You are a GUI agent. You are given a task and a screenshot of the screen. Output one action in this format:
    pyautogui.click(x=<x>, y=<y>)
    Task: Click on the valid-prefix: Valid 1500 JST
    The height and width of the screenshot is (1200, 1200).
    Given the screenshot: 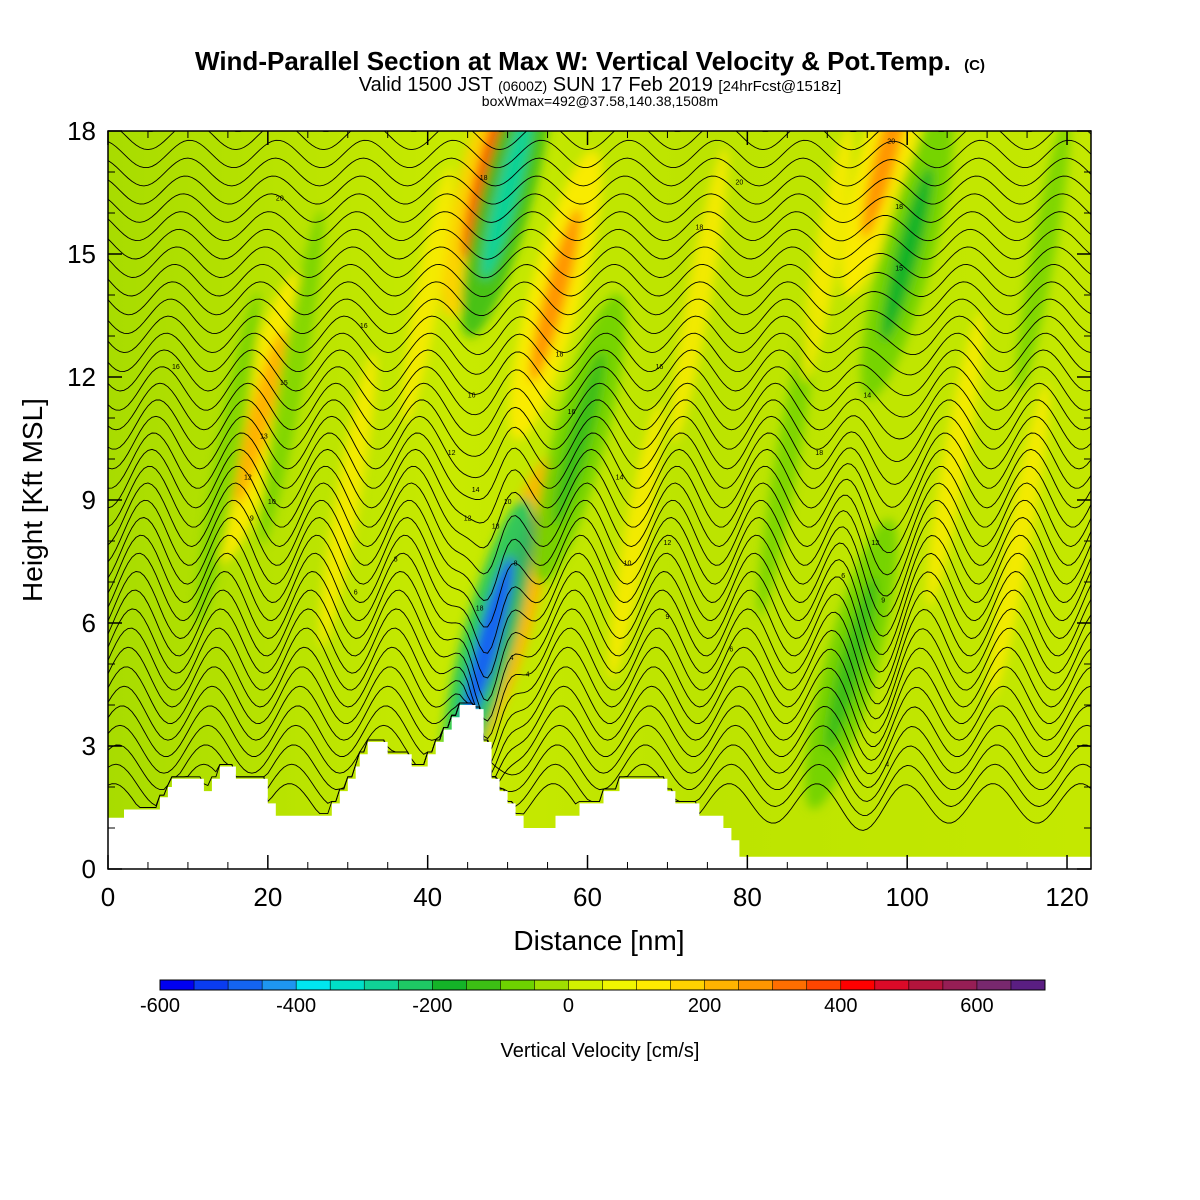 What is the action you would take?
    pyautogui.click(x=426, y=85)
    